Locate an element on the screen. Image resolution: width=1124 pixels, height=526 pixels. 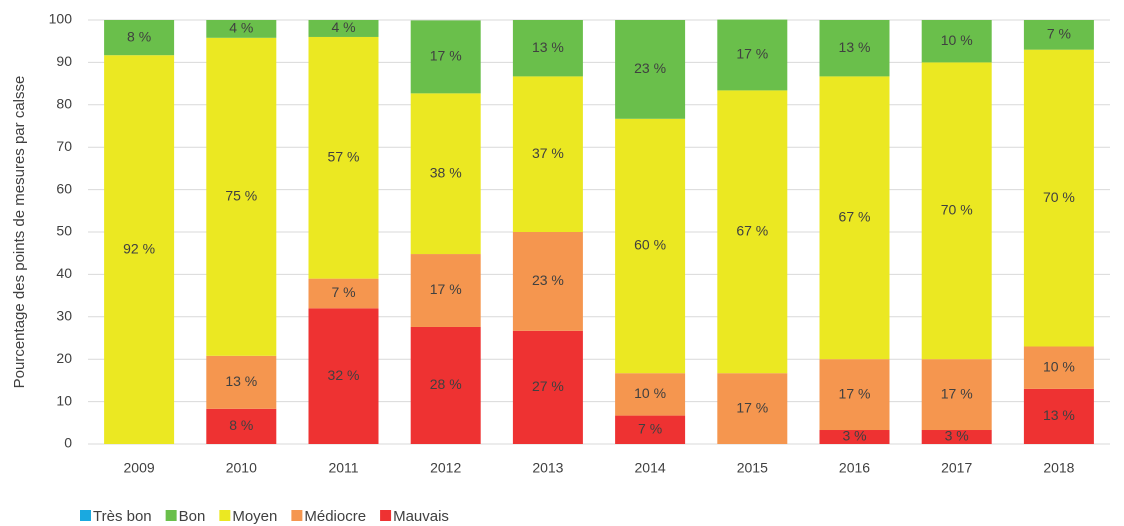
y-tick-label: 40 is located at coordinates (64, 273).